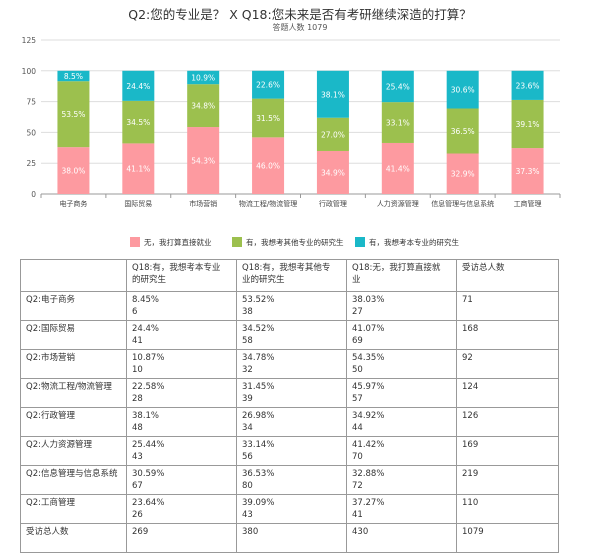 This screenshot has width=600, height=553. Describe the element at coordinates (73, 422) in the screenshot. I see `row-label: Q2:行政管理` at that location.